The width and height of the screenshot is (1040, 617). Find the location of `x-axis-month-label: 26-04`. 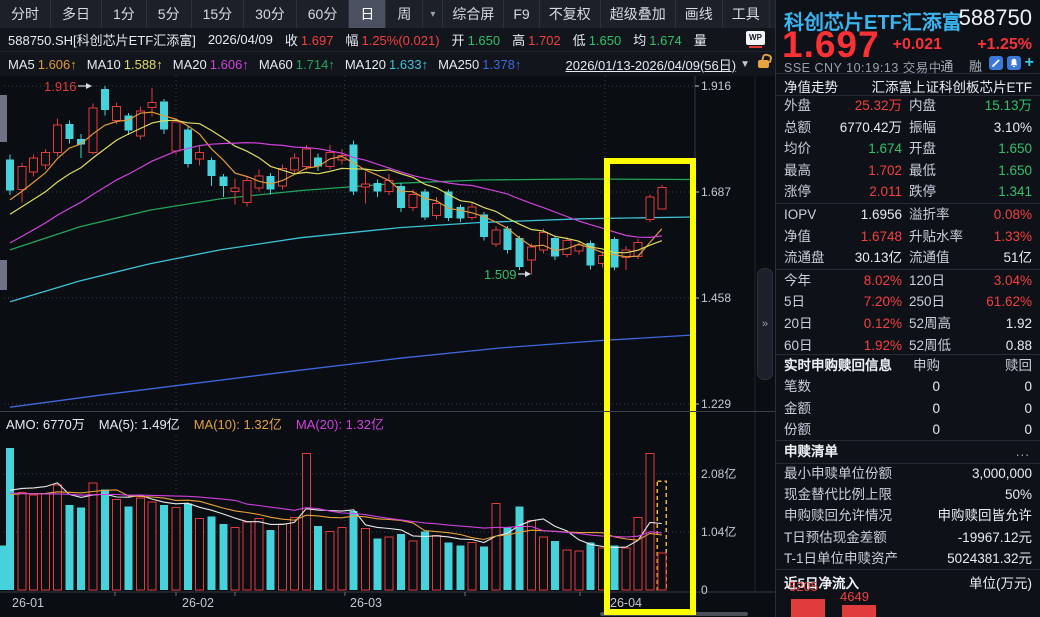

x-axis-month-label: 26-04 is located at coordinates (626, 603).